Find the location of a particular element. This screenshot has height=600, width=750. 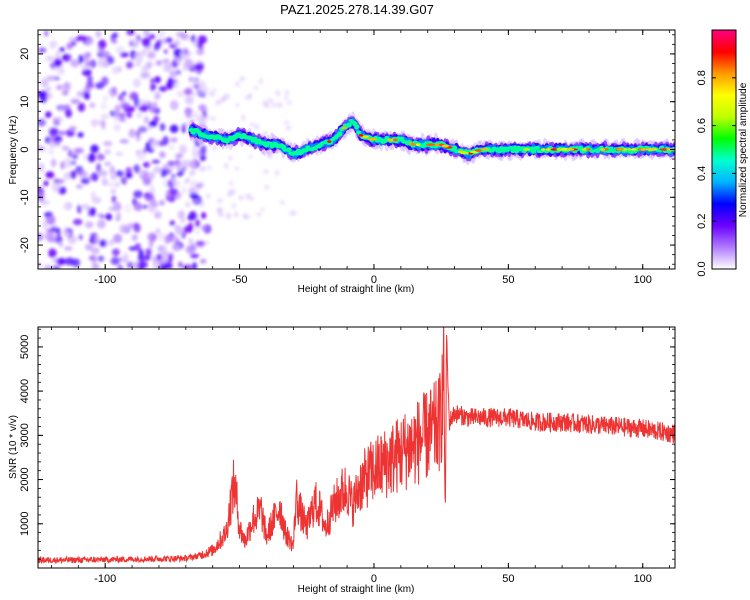

snr-x-axis-label: Height of straight line (km) is located at coordinates (356, 589).